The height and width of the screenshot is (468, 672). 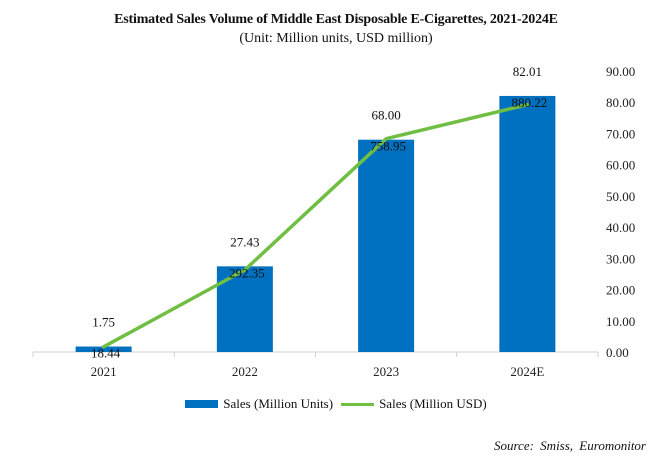 I want to click on bar-data-label: 68.00, so click(x=386, y=115).